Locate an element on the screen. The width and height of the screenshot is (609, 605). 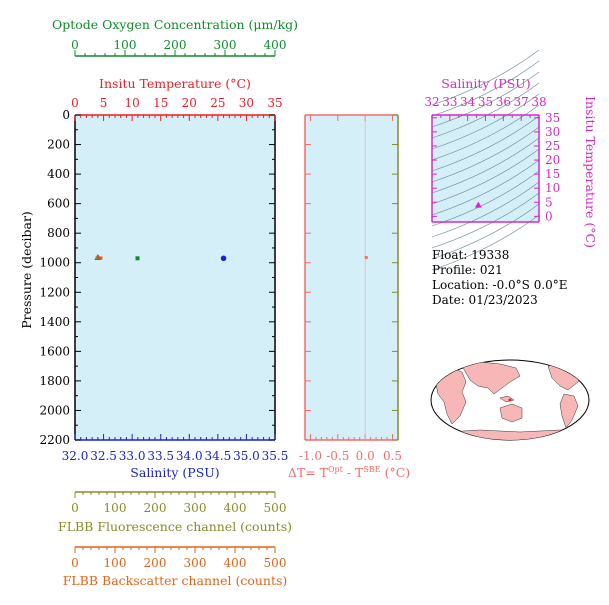
axis-tick-label: 5 is located at coordinates (104, 103).